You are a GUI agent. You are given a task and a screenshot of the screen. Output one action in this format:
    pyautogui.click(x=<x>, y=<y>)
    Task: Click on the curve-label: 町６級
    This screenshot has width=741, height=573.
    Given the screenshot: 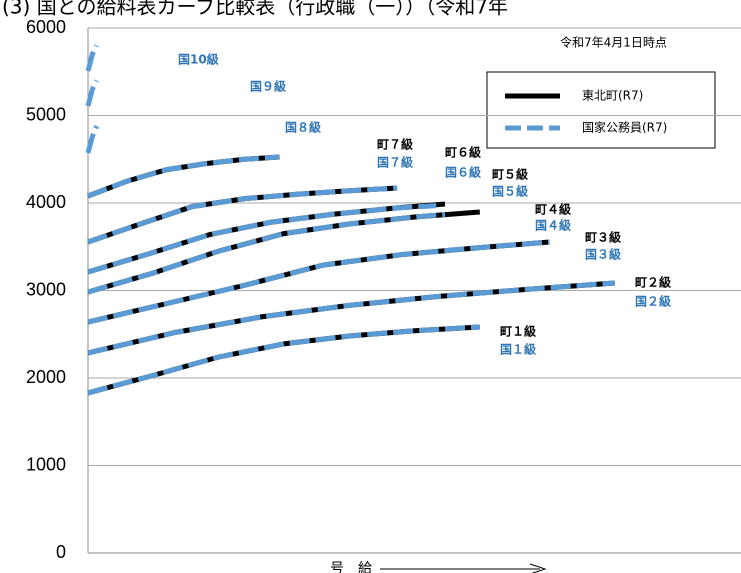 What is the action you would take?
    pyautogui.click(x=463, y=152)
    